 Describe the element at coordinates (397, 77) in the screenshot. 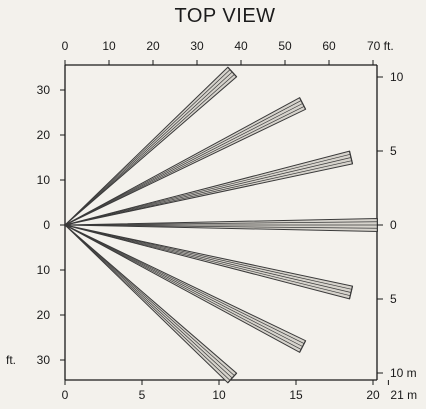

I see `right-tick-label: 10` at that location.